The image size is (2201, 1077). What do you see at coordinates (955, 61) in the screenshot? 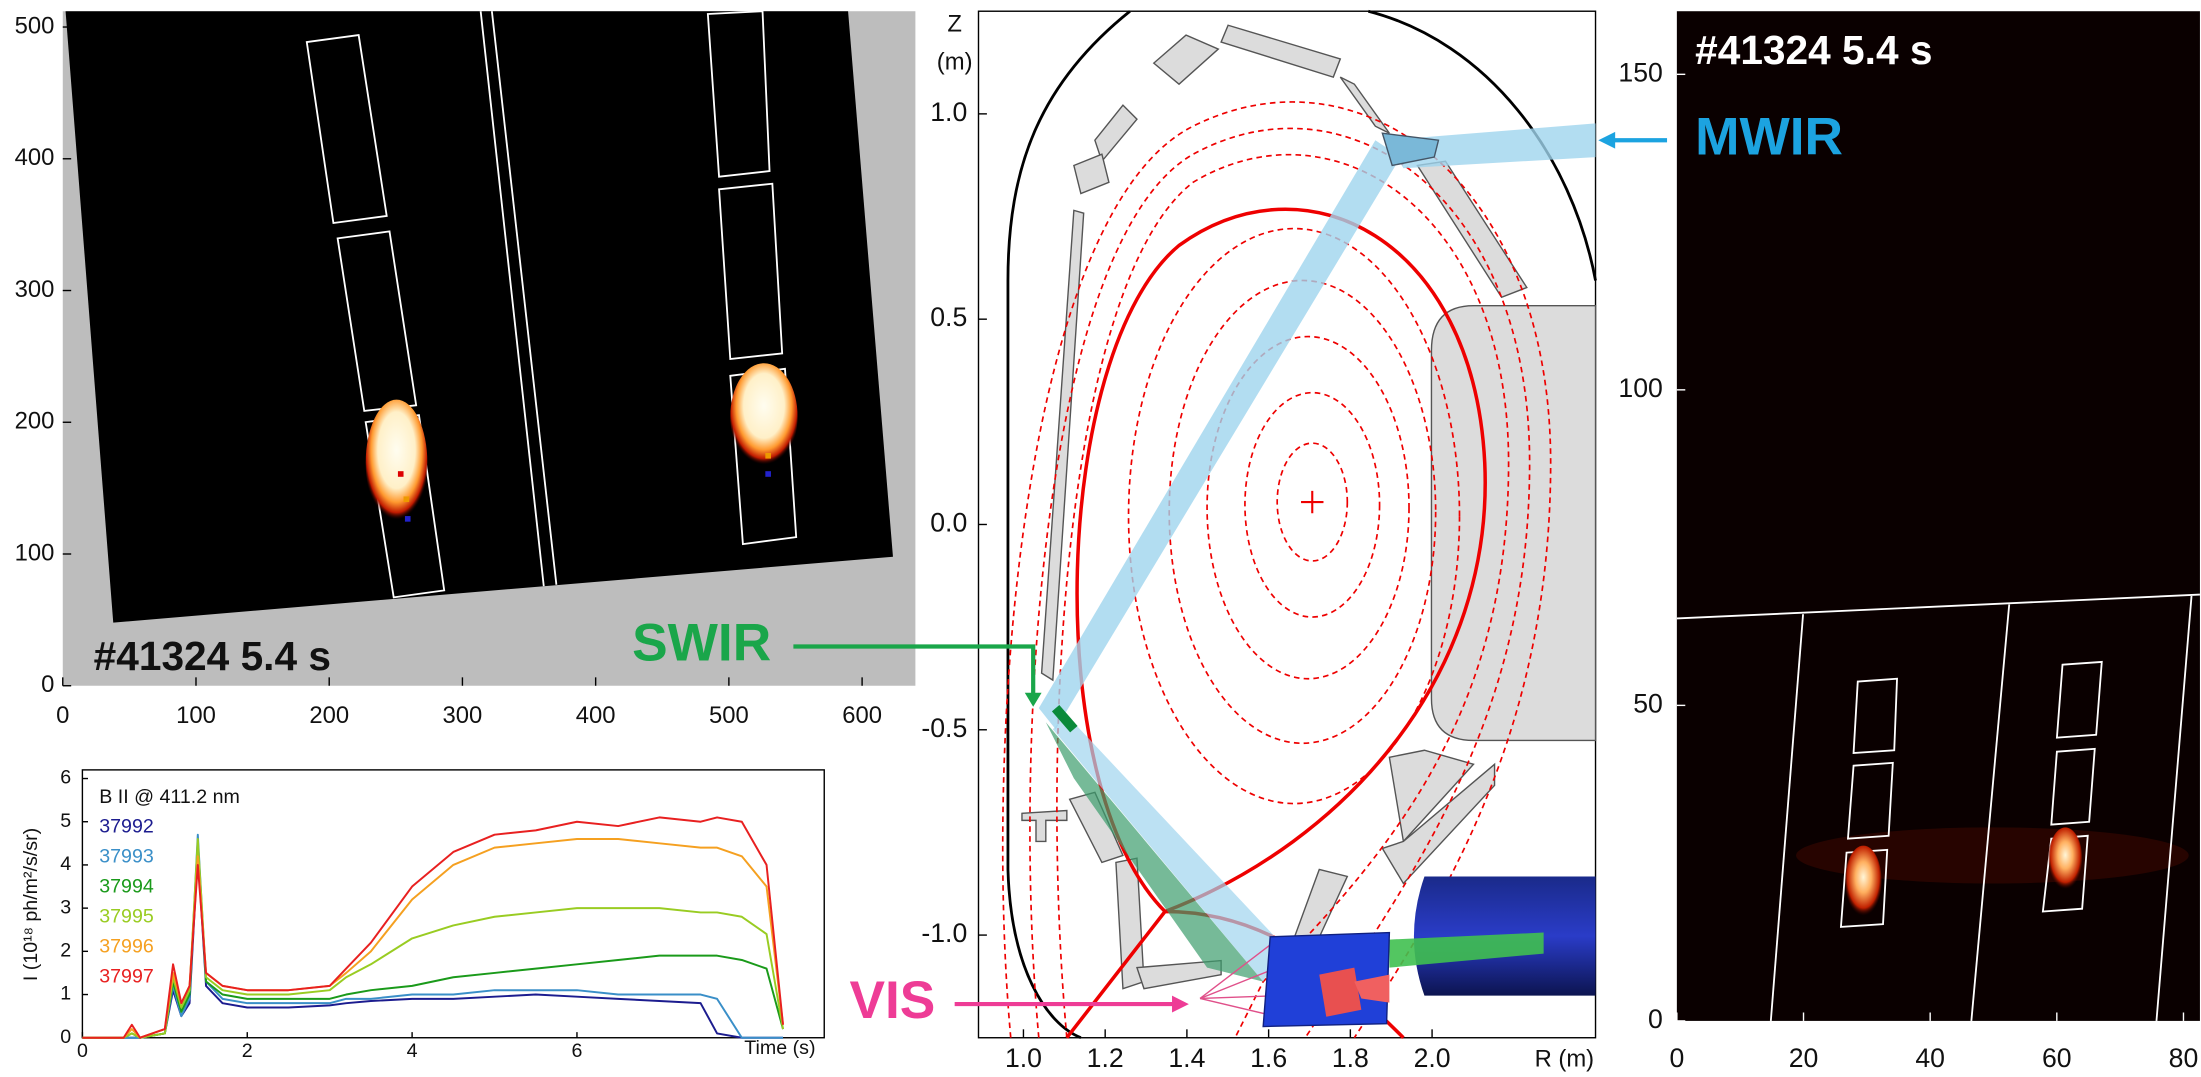
I see `y-axis-unit: (m)` at bounding box center [955, 61].